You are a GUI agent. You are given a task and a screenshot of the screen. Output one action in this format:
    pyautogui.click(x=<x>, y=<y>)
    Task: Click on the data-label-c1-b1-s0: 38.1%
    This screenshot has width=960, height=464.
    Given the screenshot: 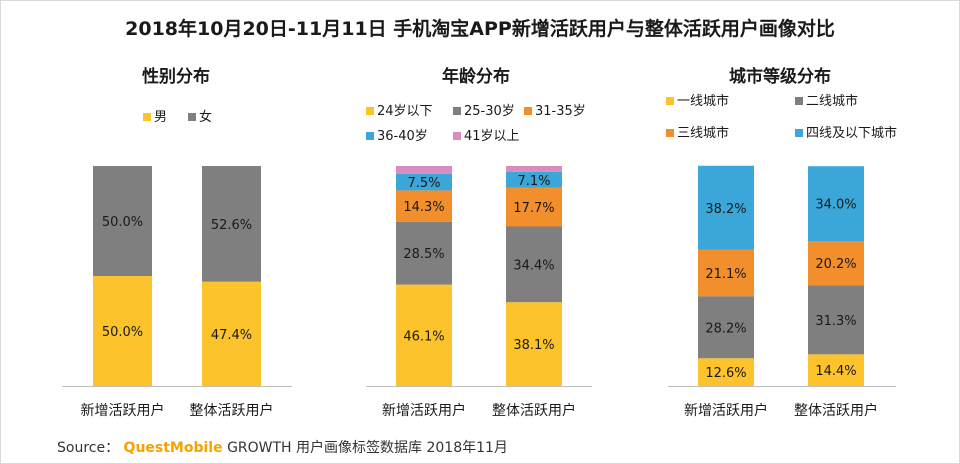 What is the action you would take?
    pyautogui.click(x=533, y=345)
    